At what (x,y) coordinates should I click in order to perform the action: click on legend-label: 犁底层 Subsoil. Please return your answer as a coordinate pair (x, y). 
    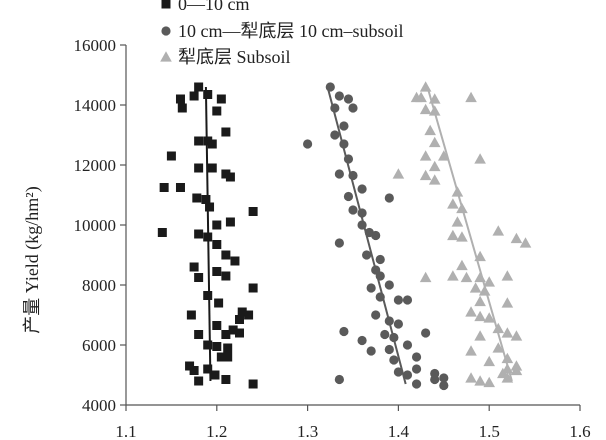
    Looking at the image, I should click on (234, 57).